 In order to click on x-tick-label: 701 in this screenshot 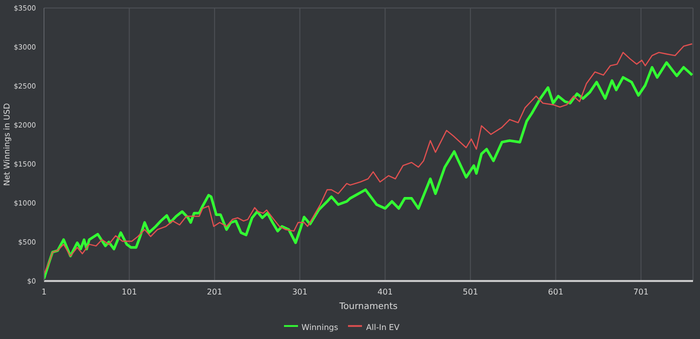, I will do `click(641, 292)`.